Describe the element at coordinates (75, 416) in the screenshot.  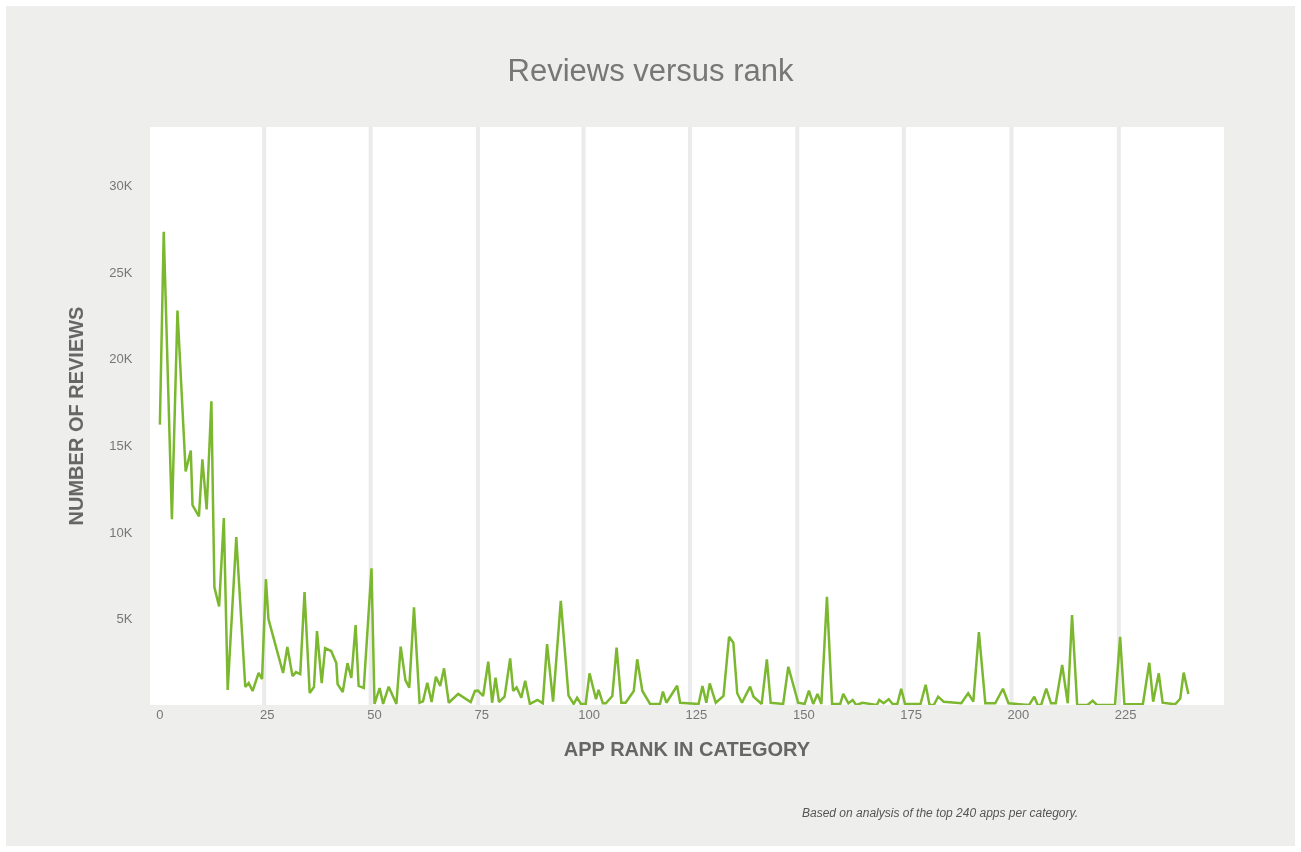
I see `y-axis-title: NUMBER OF REVIEWS` at that location.